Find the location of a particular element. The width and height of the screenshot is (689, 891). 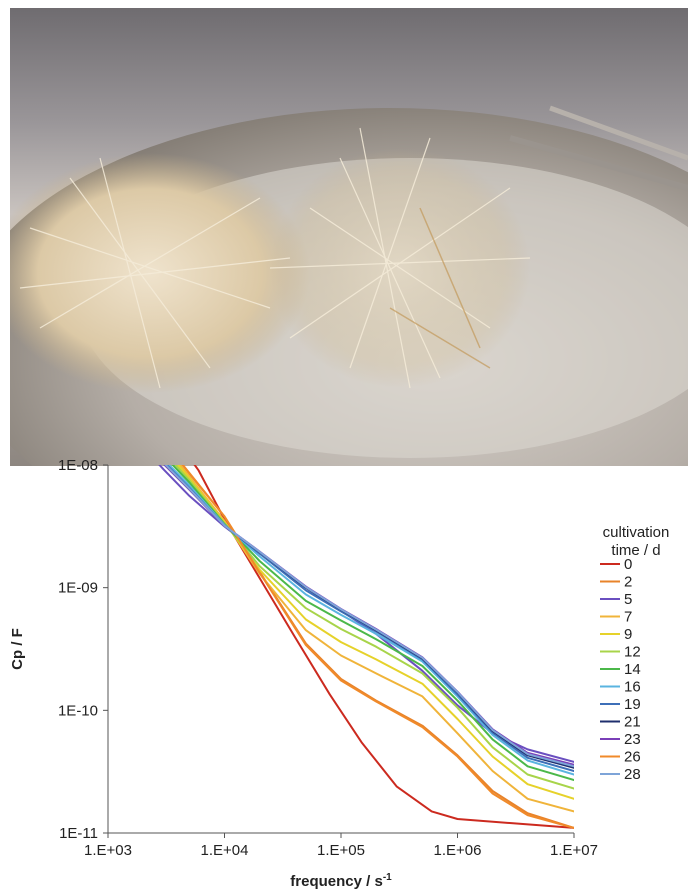

legend-title-line2: time / d is located at coordinates (635, 550).